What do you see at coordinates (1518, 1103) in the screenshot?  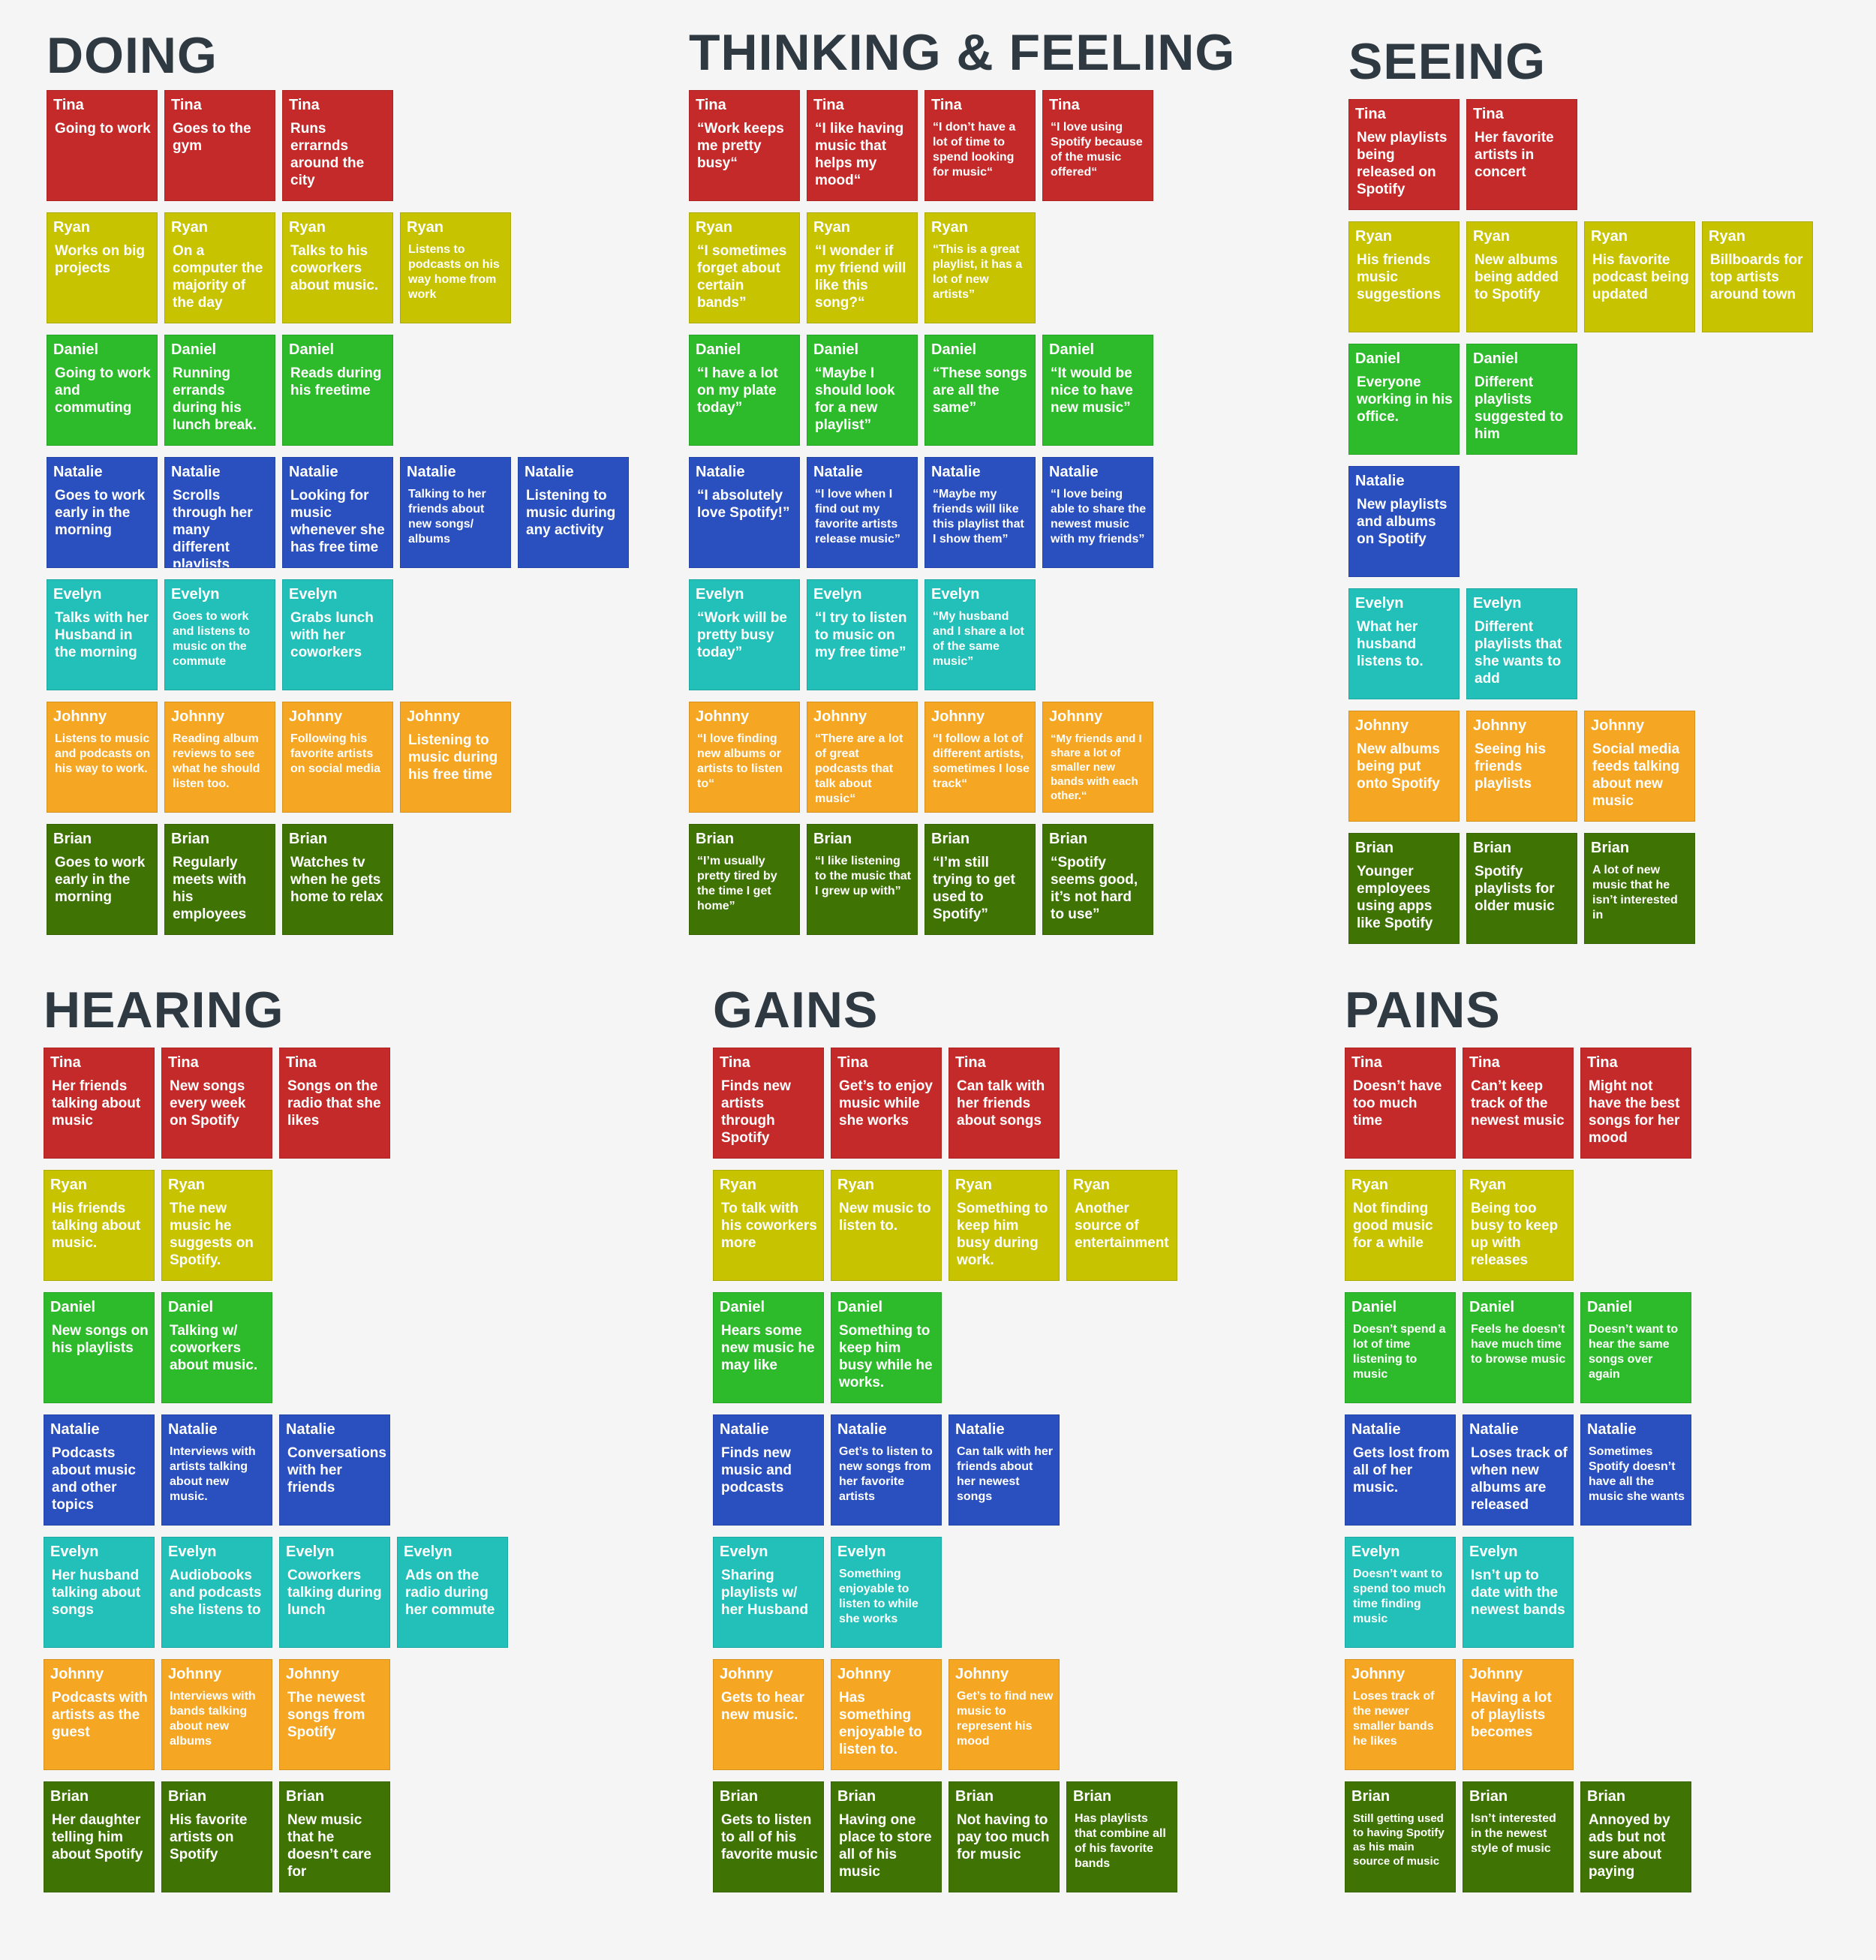 I see `sticky-note: Tina Can’t keep track of the newest music` at bounding box center [1518, 1103].